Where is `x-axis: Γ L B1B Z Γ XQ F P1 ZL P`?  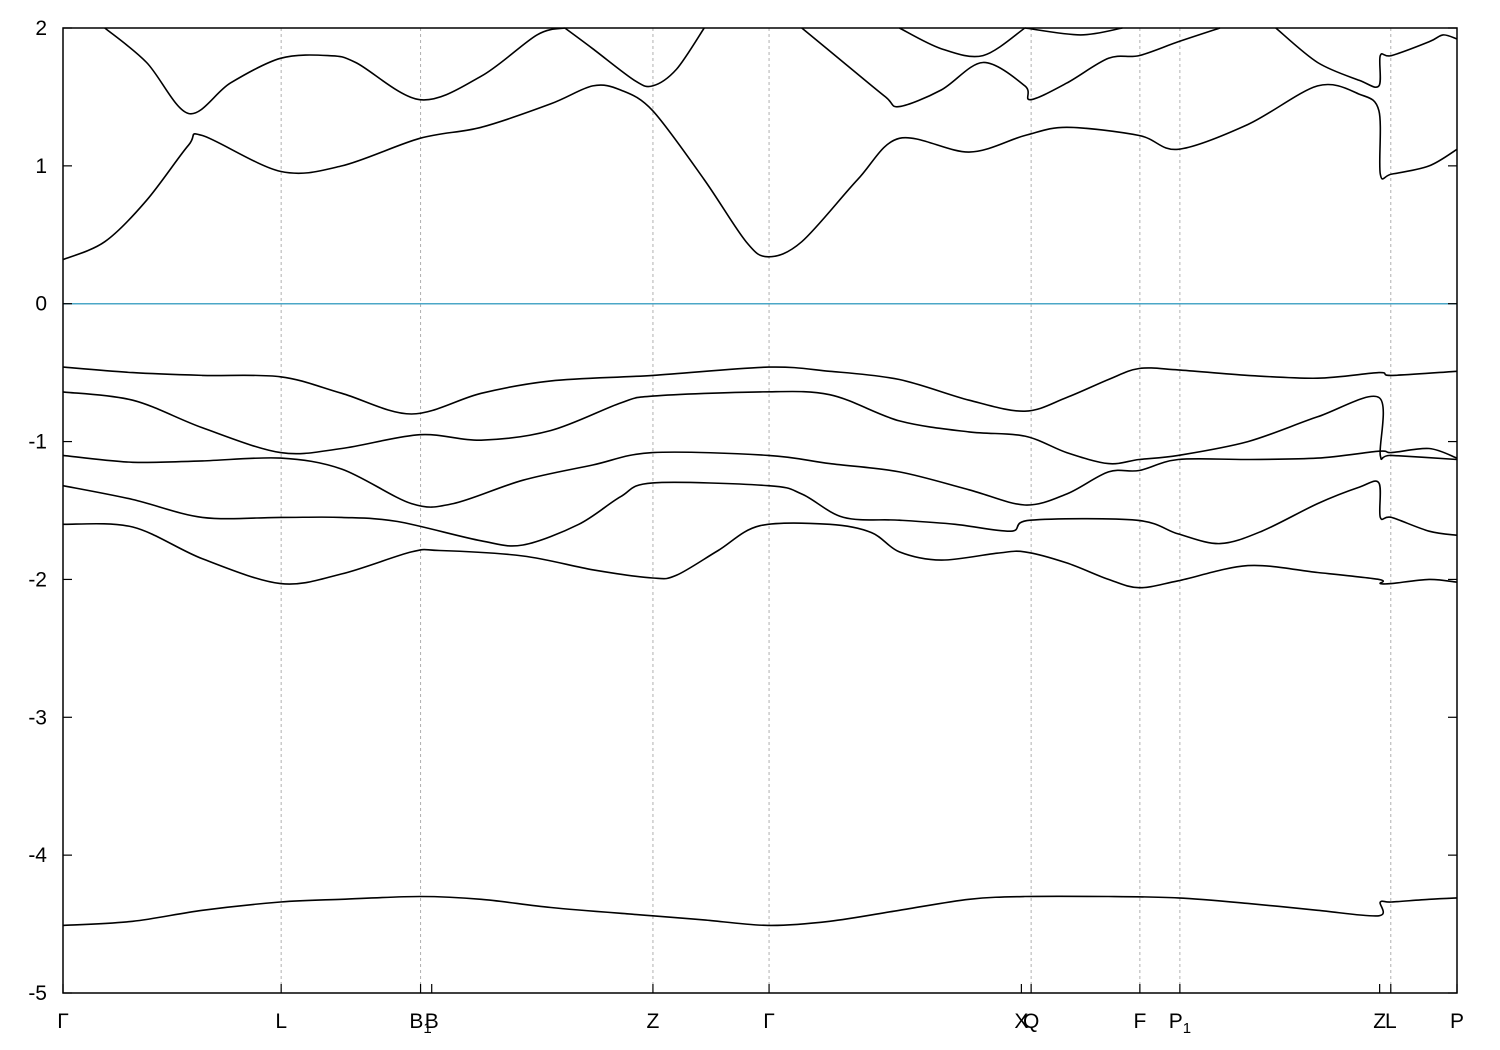 x-axis: Γ L B1B Z Γ XQ F P1 ZL P is located at coordinates (760, 1010).